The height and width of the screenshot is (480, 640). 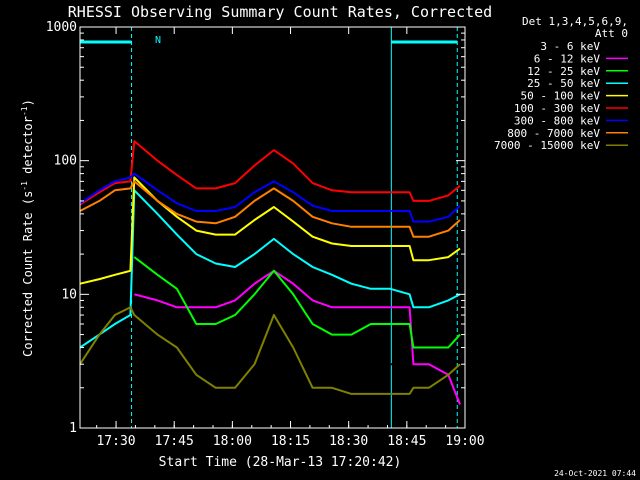 What do you see at coordinates (158, 40) in the screenshot?
I see `annotation-n: N` at bounding box center [158, 40].